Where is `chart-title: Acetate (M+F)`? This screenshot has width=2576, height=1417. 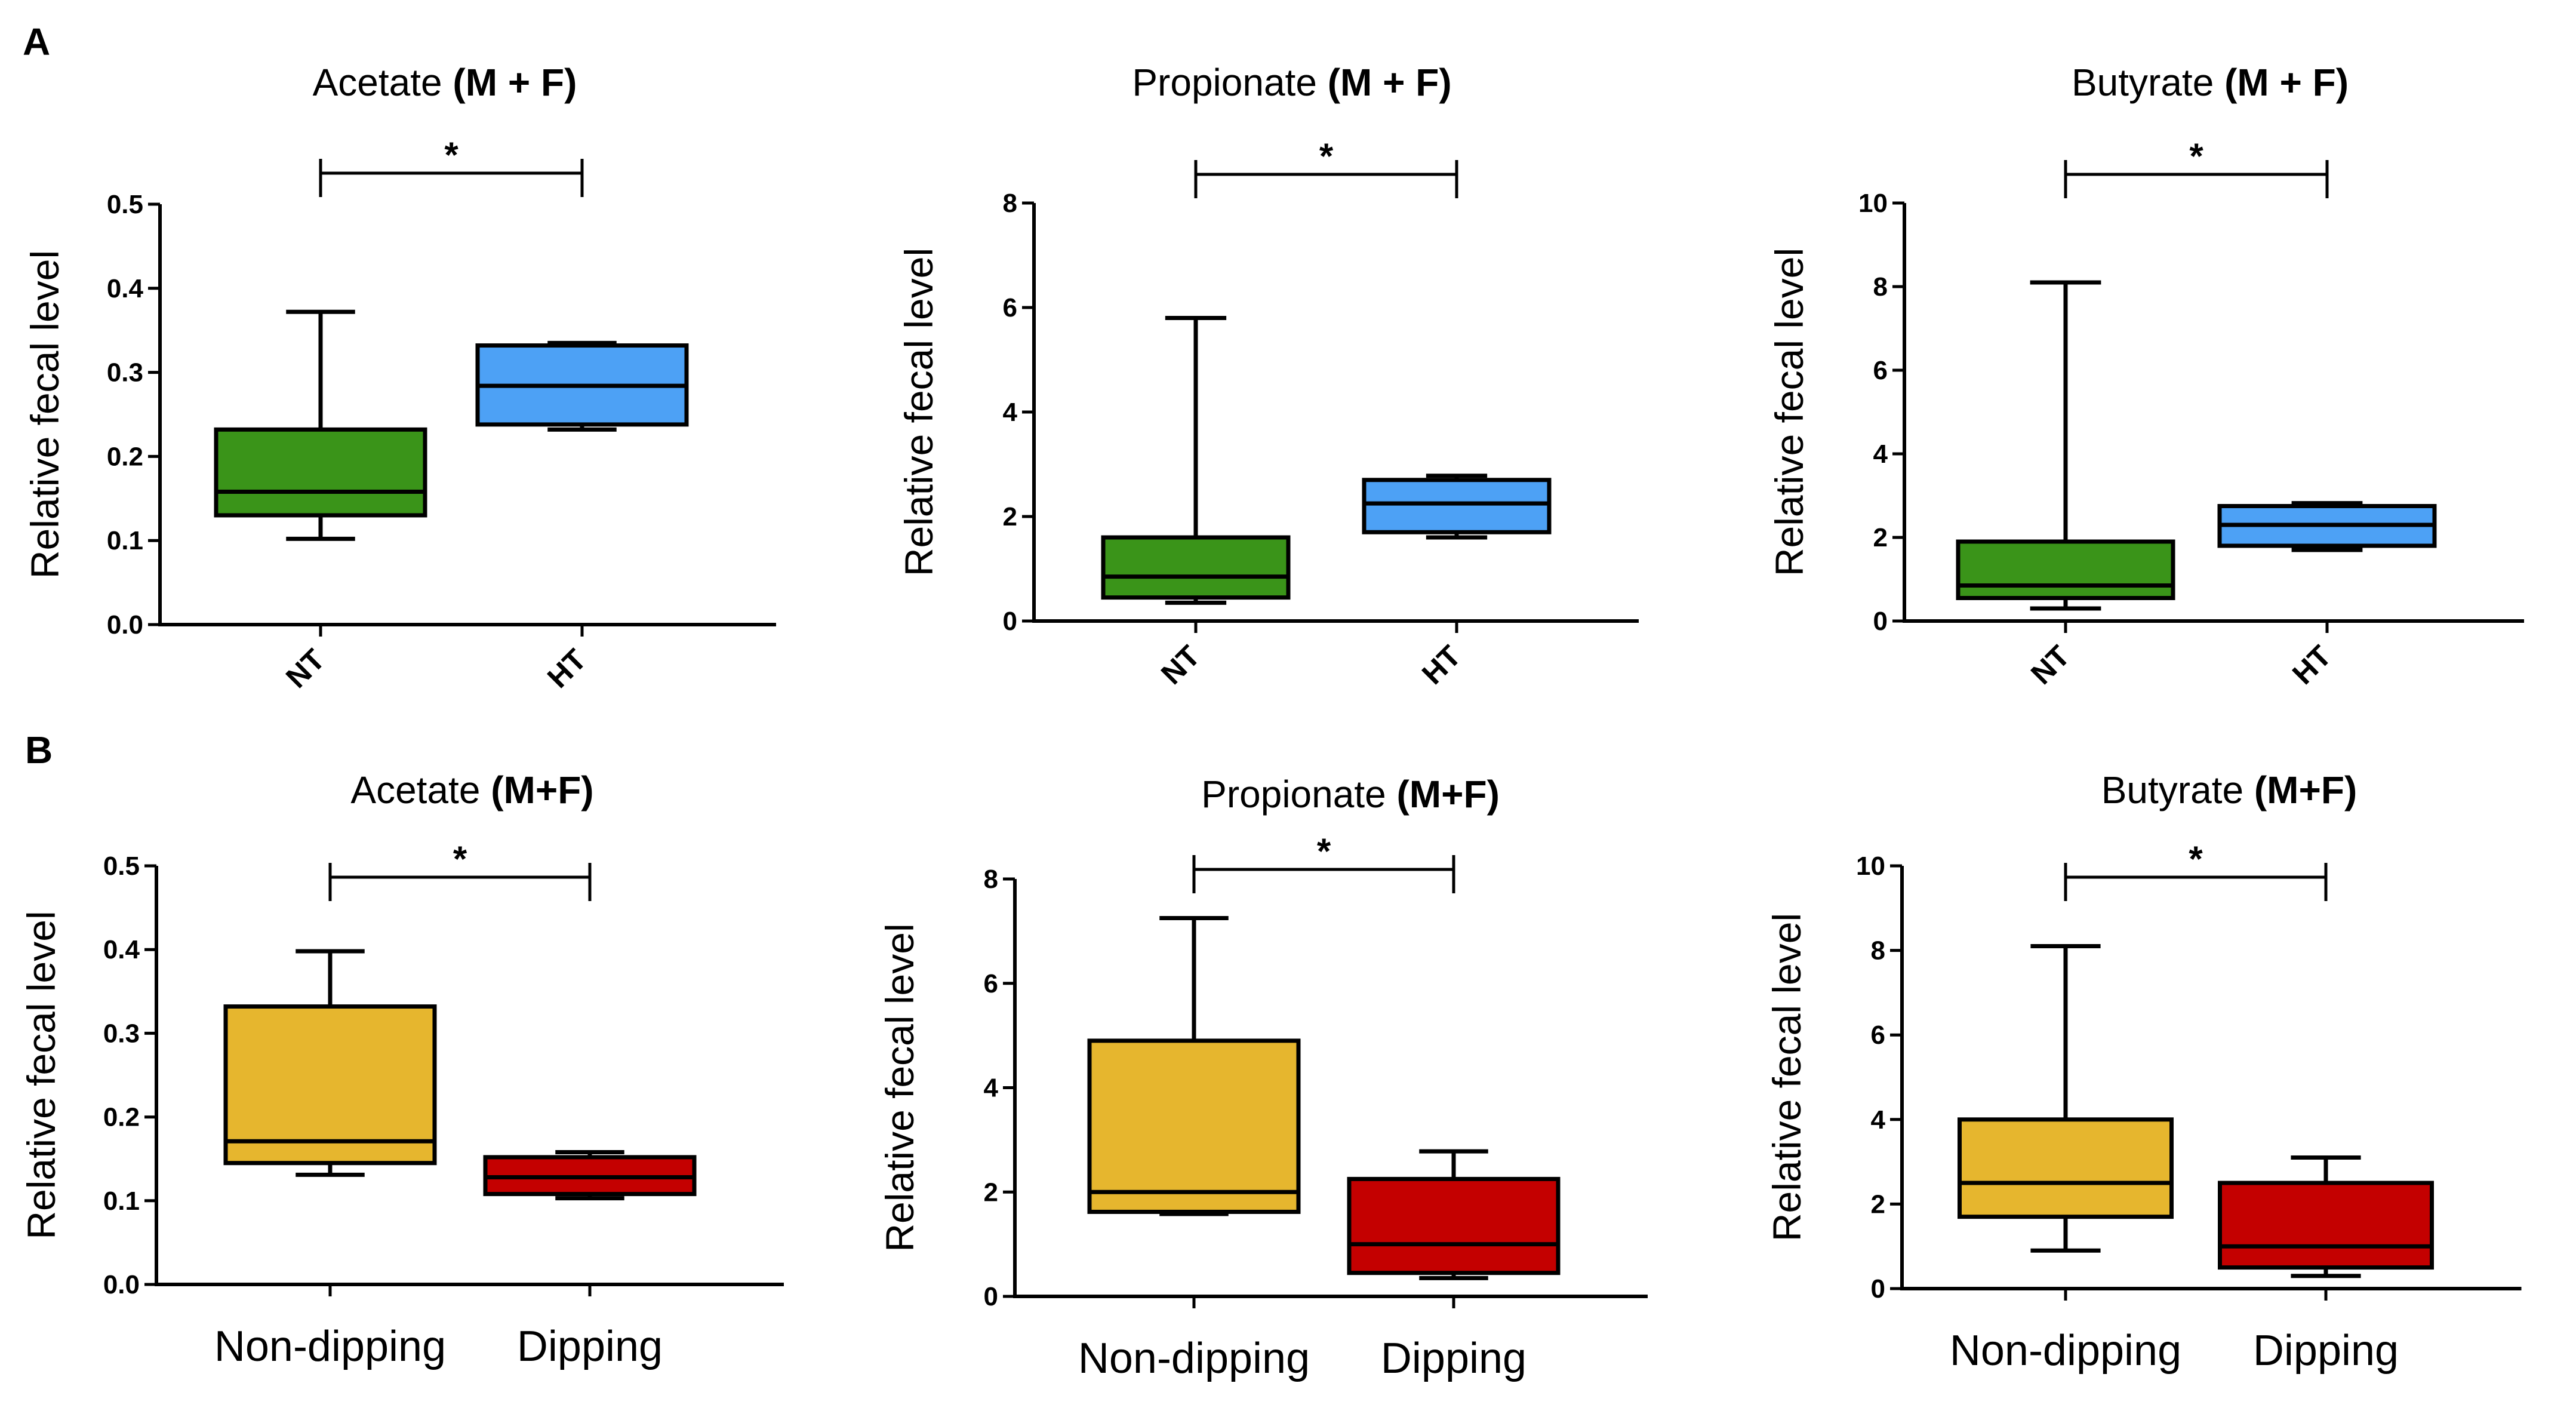
chart-title: Acetate (M+F) is located at coordinates (471, 791).